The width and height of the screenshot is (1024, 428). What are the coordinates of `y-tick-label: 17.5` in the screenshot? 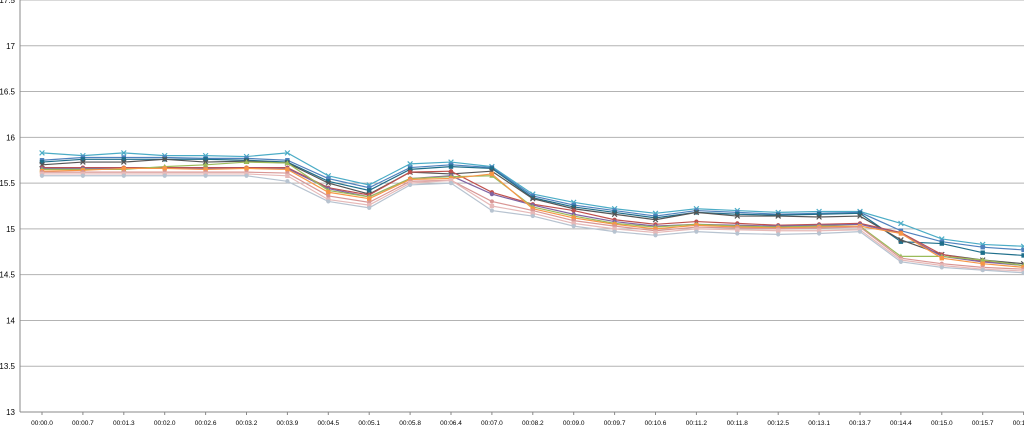 It's located at (8, 2).